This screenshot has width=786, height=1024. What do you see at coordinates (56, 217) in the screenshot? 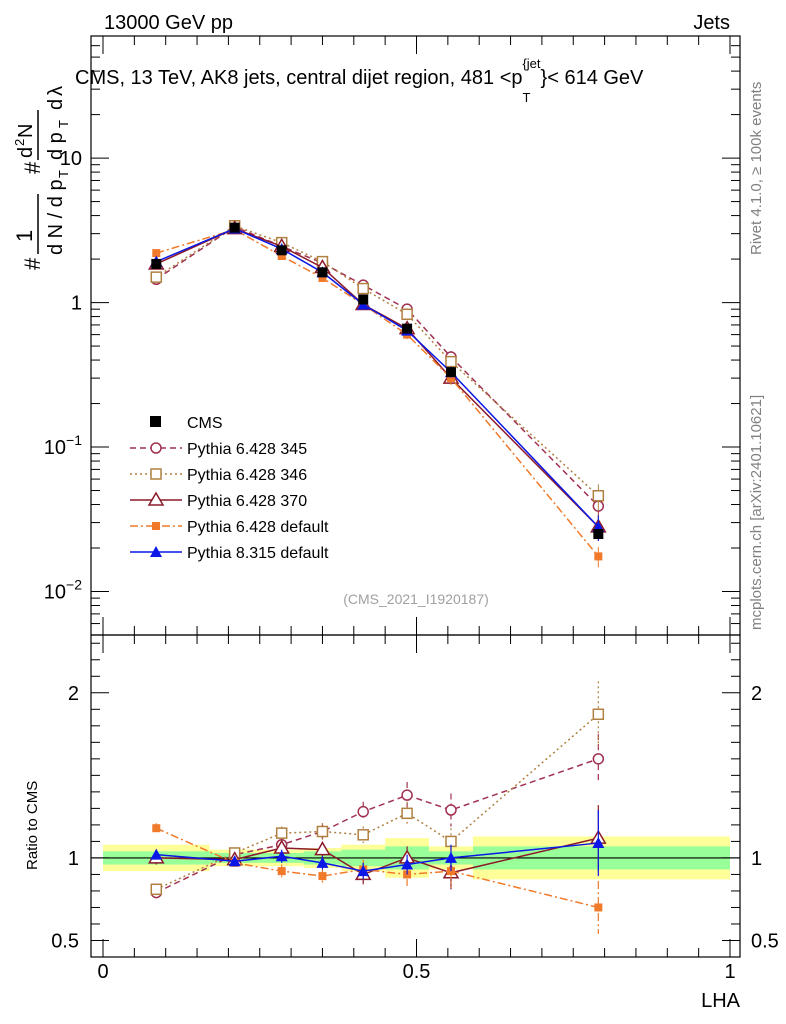
I see `svg-text: d N / d p` at bounding box center [56, 217].